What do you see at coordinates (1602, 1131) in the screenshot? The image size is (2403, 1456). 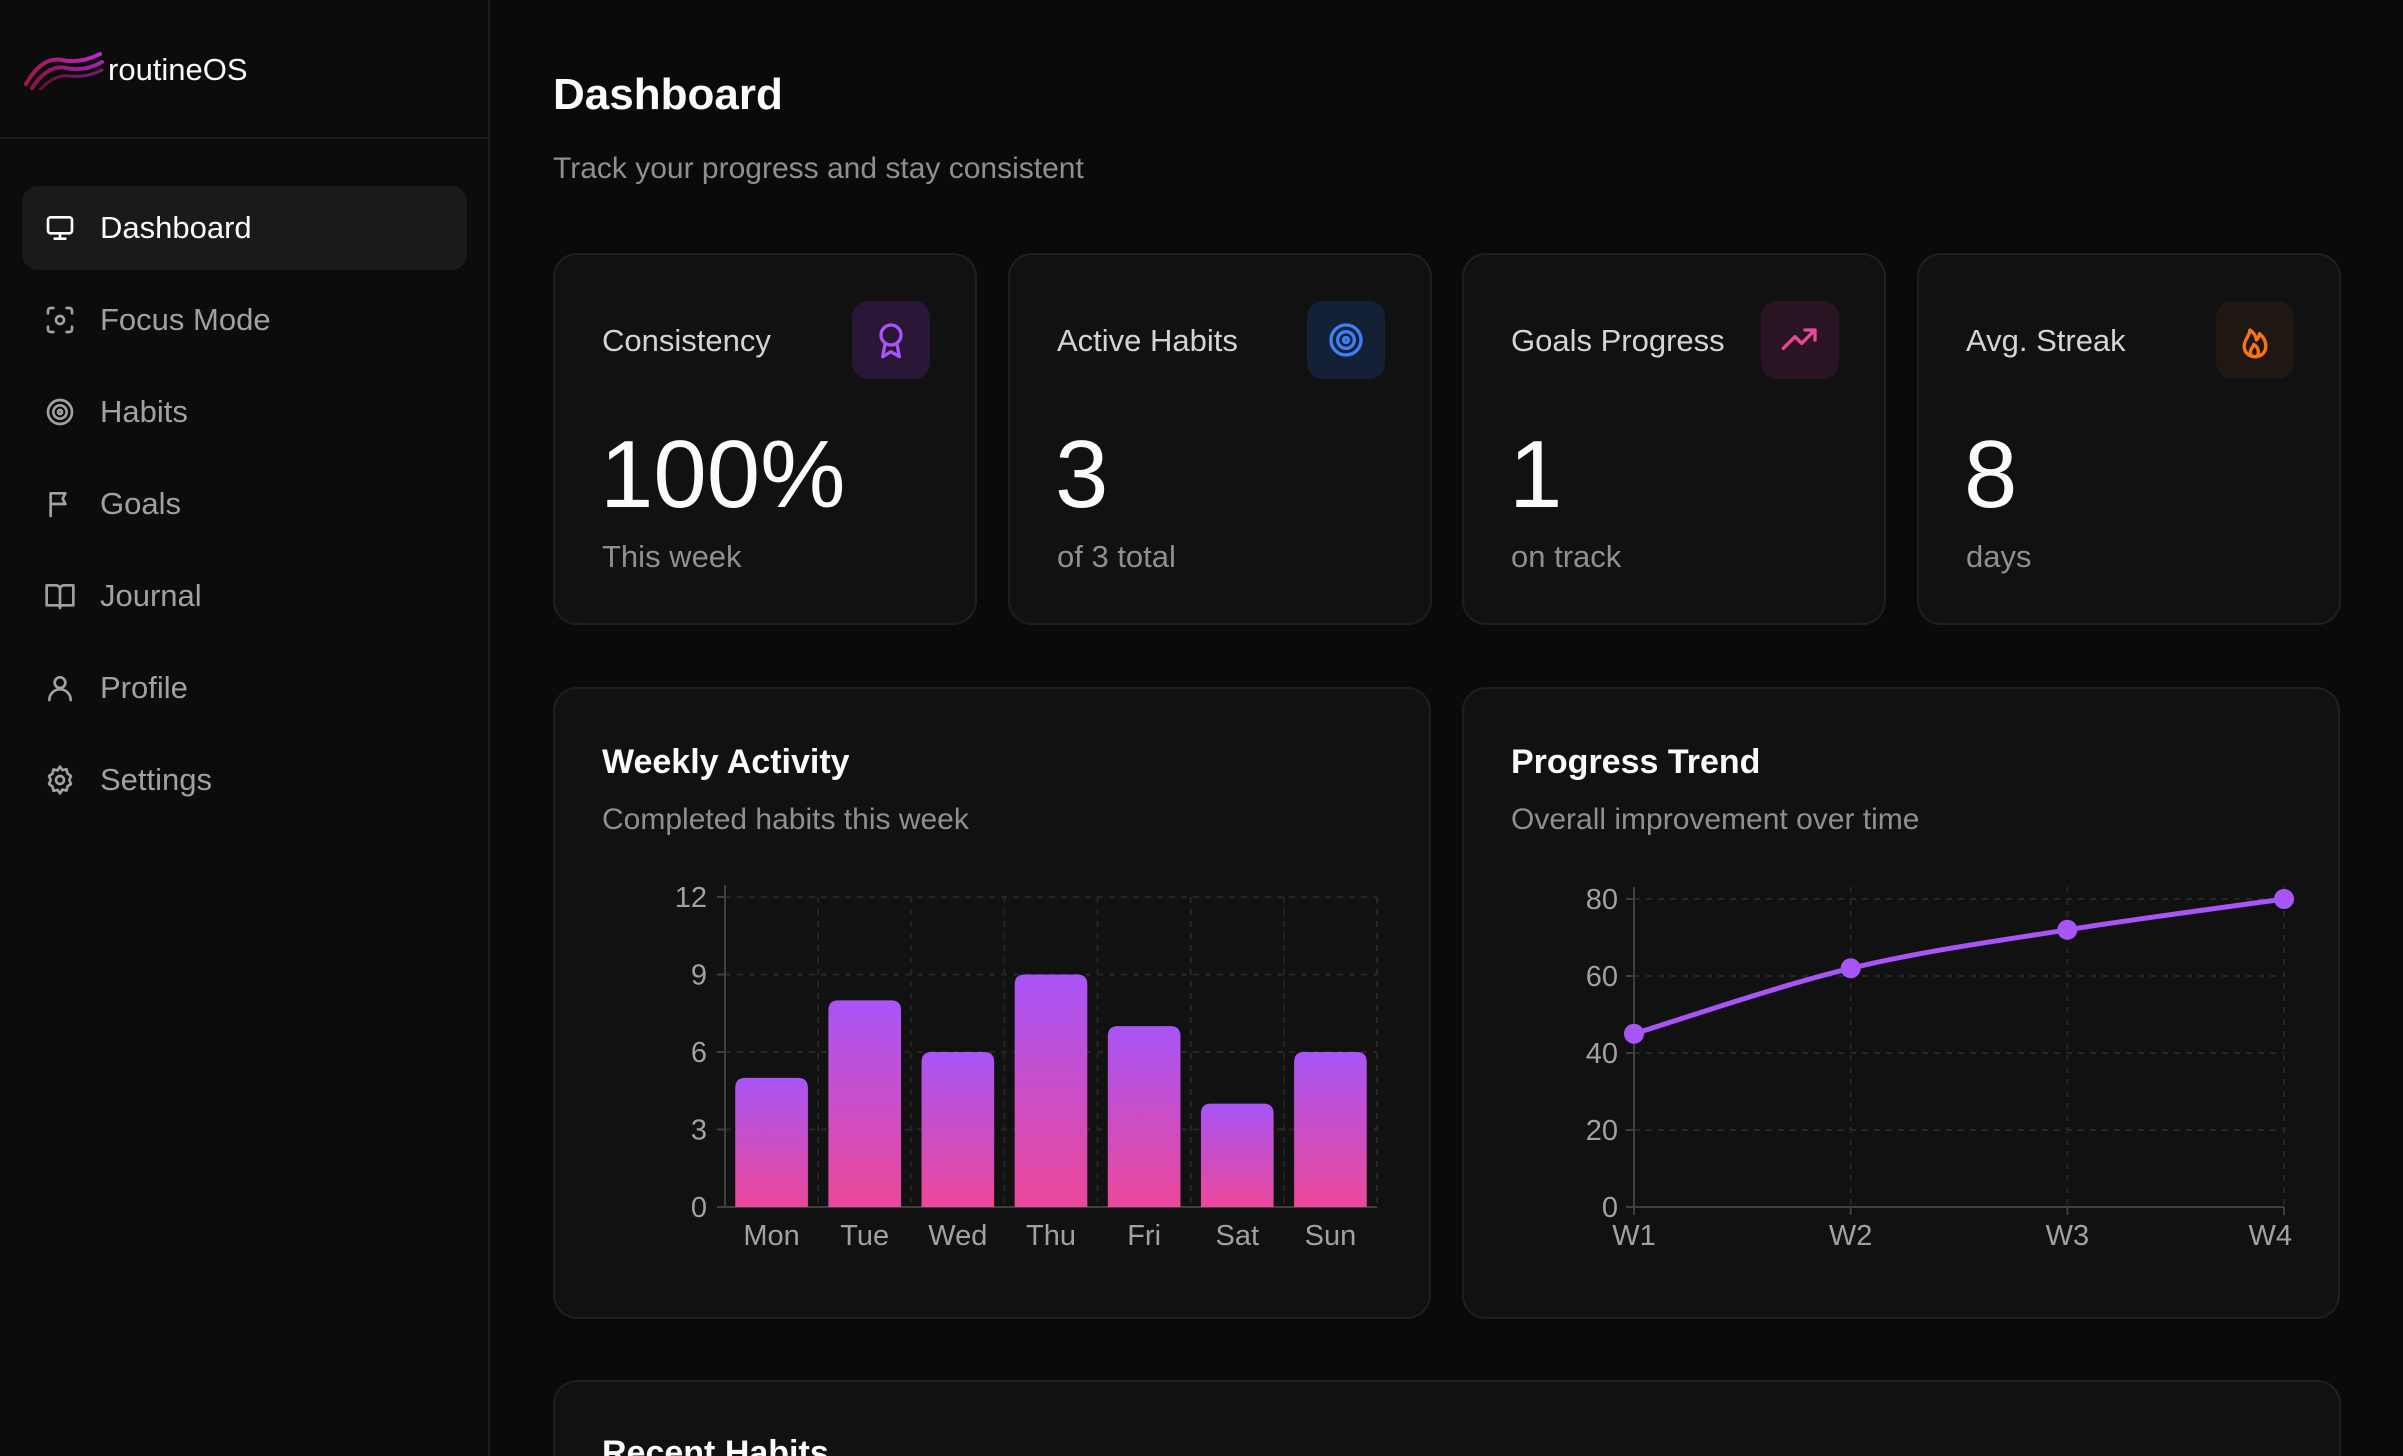 I see `y-tick-label: 20` at bounding box center [1602, 1131].